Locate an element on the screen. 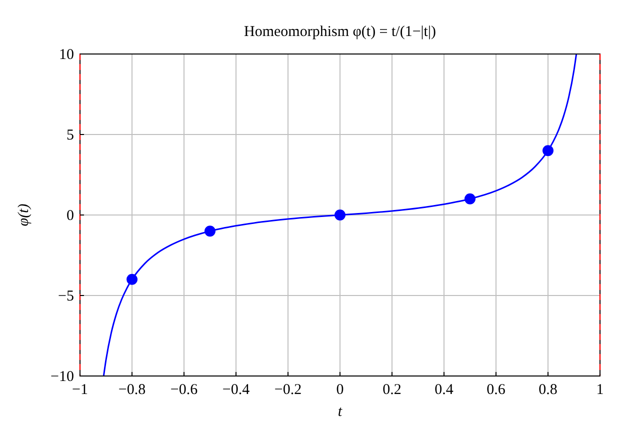 The width and height of the screenshot is (632, 436). x-tick-label: −1 is located at coordinates (80, 390).